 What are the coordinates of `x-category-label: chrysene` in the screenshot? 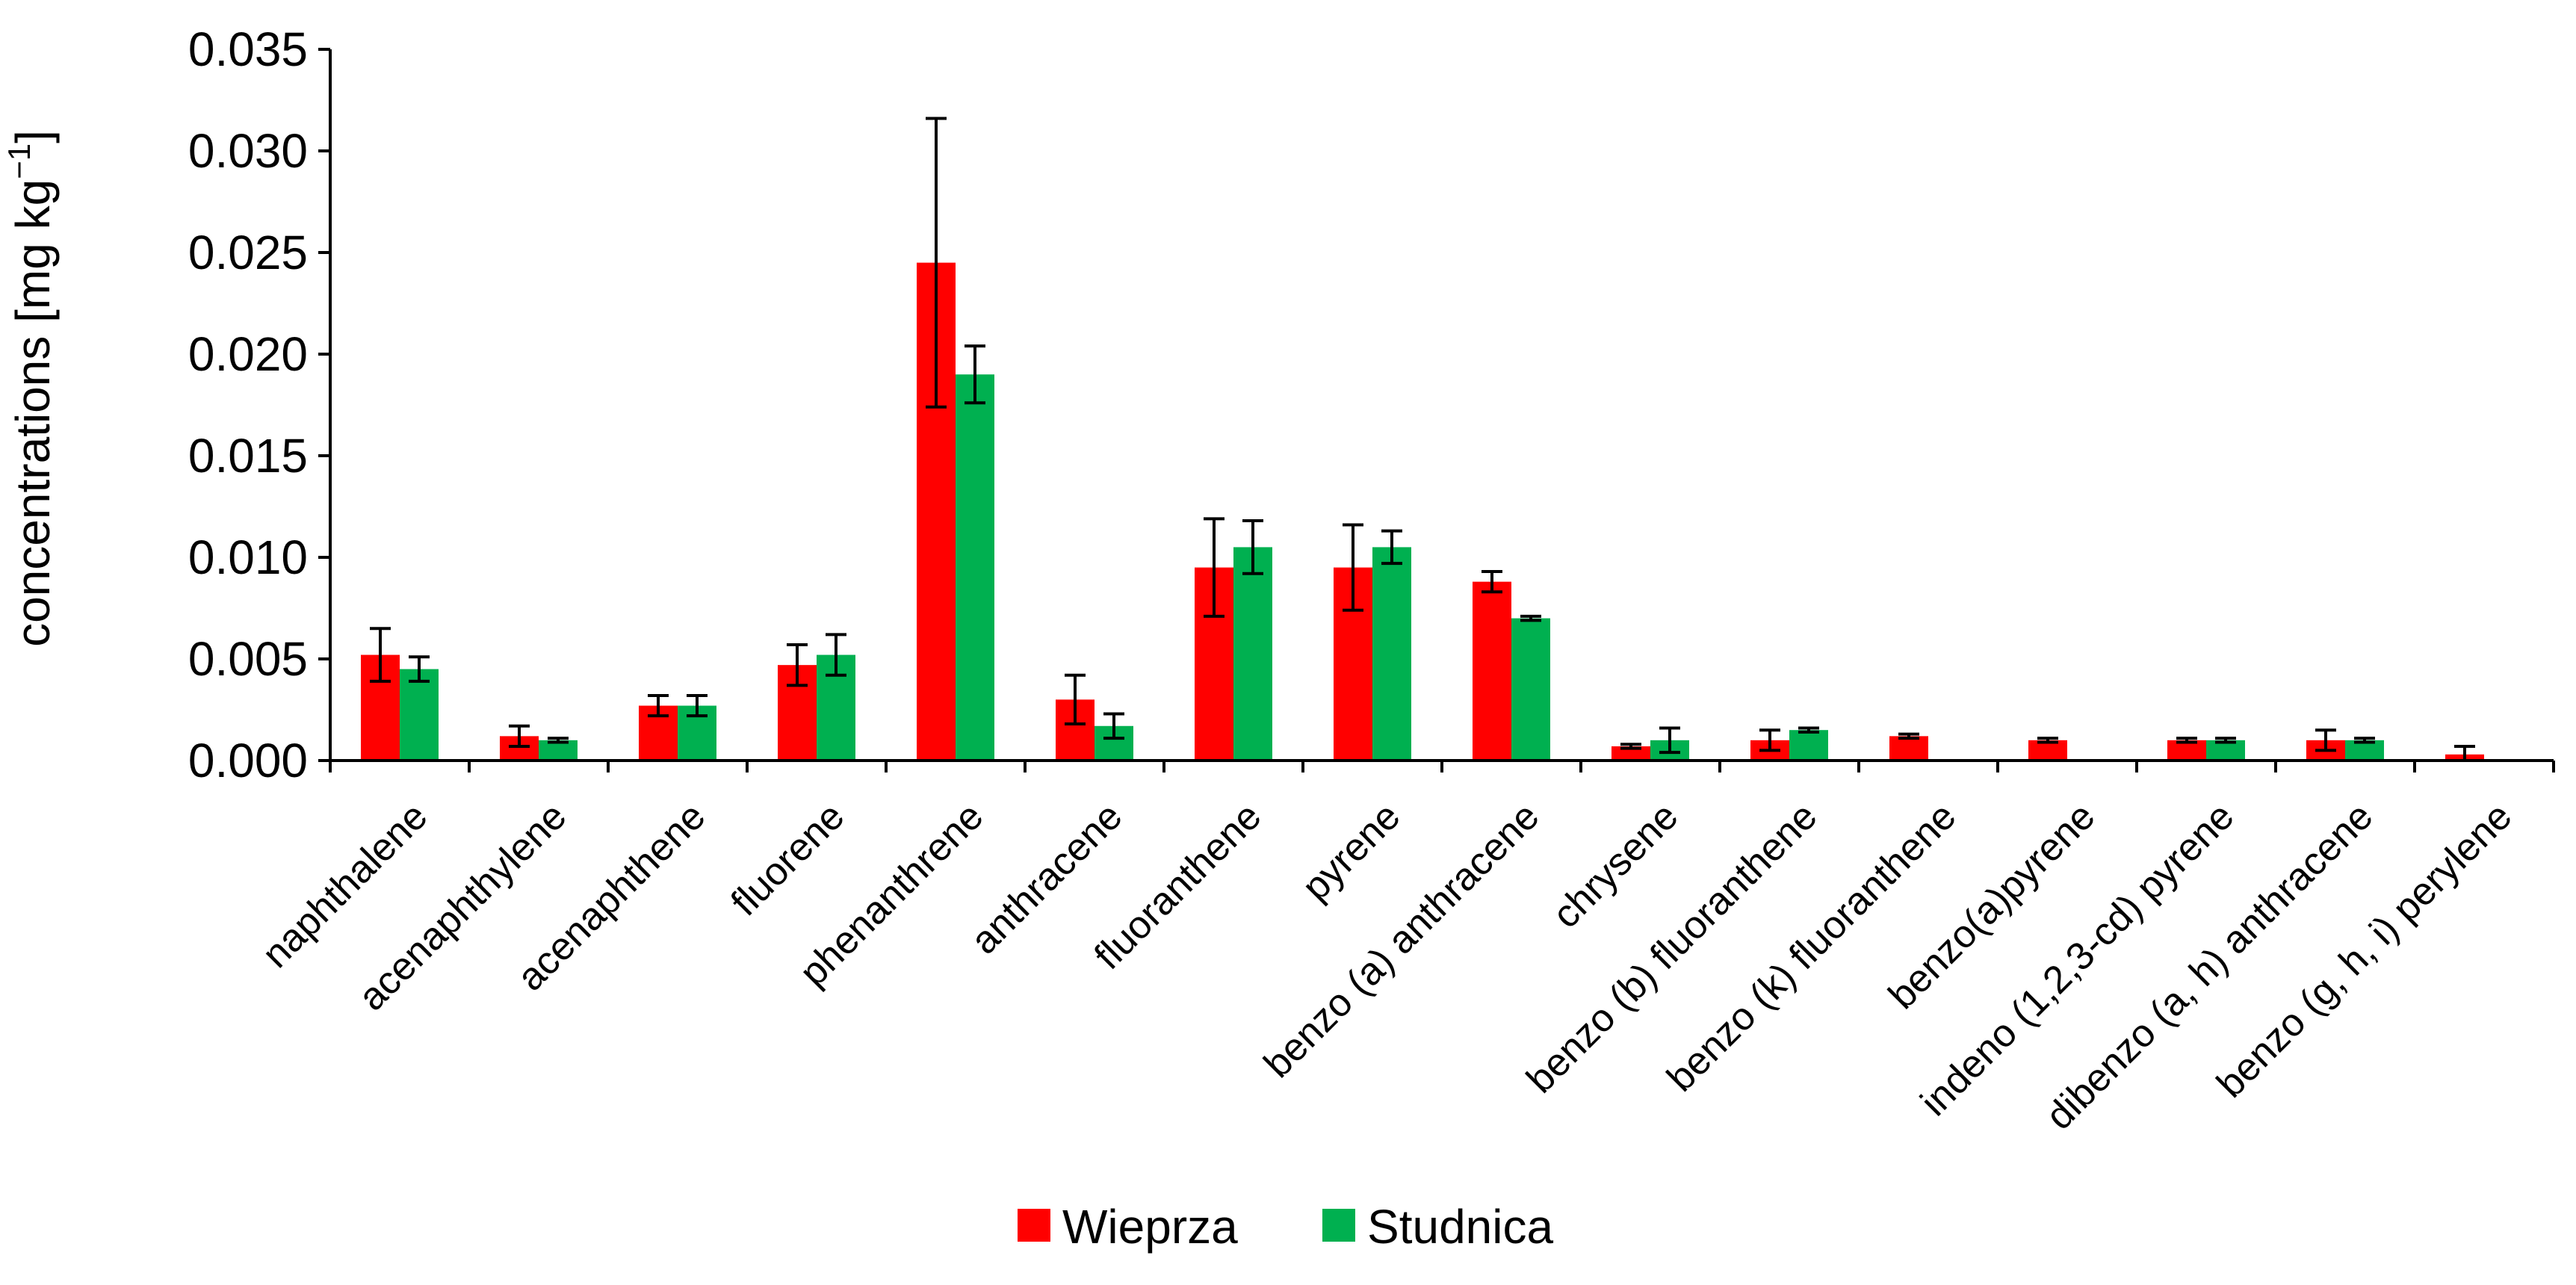 It's located at (1615, 865).